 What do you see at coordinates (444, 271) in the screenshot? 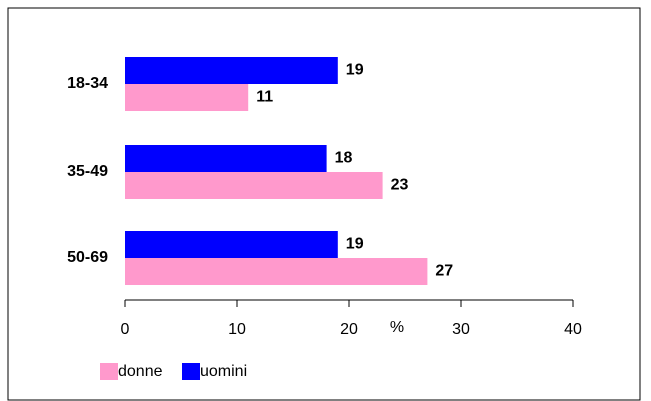
I see `data-label: 27` at bounding box center [444, 271].